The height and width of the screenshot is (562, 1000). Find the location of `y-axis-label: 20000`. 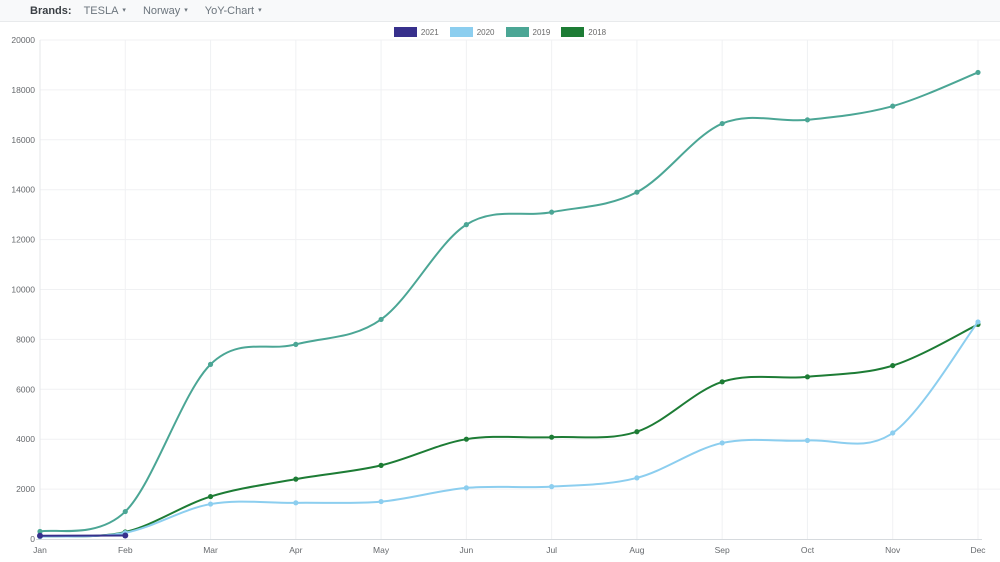

y-axis-label: 20000 is located at coordinates (23, 40).